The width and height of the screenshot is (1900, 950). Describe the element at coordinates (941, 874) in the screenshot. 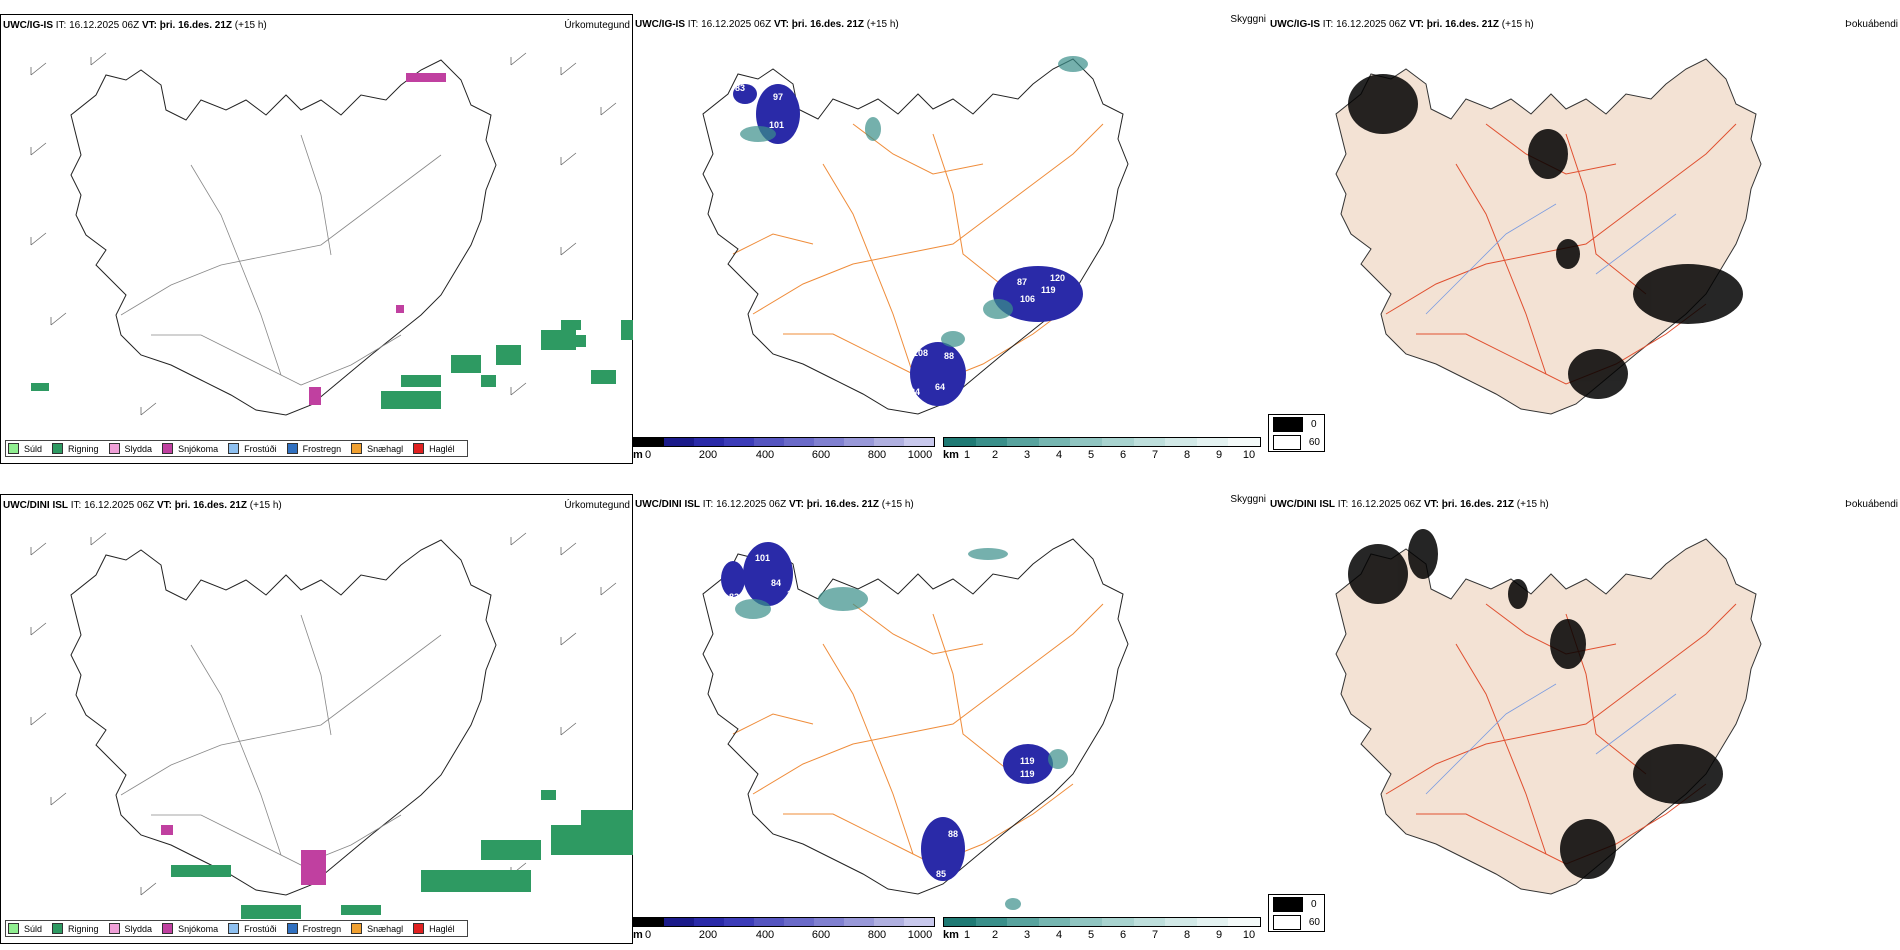

I see `vis-number: 85` at that location.